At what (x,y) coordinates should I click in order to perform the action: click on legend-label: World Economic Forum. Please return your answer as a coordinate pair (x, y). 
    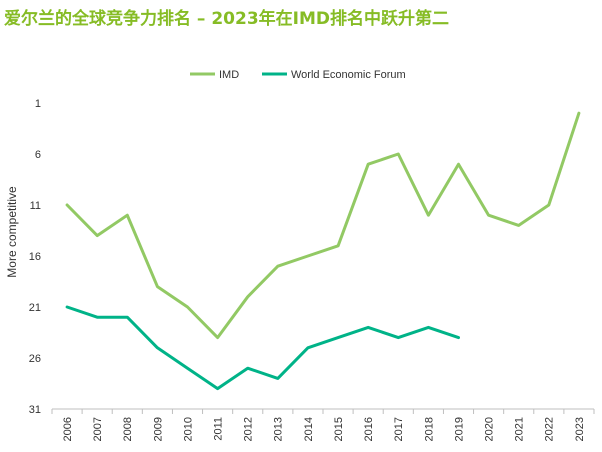
    Looking at the image, I should click on (348, 75).